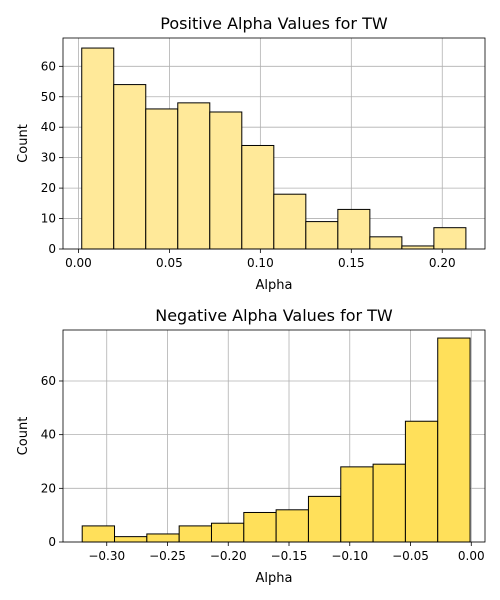 Image resolution: width=500 pixels, height=600 pixels. What do you see at coordinates (106, 556) in the screenshot?
I see `x-tick-label: −0.30` at bounding box center [106, 556].